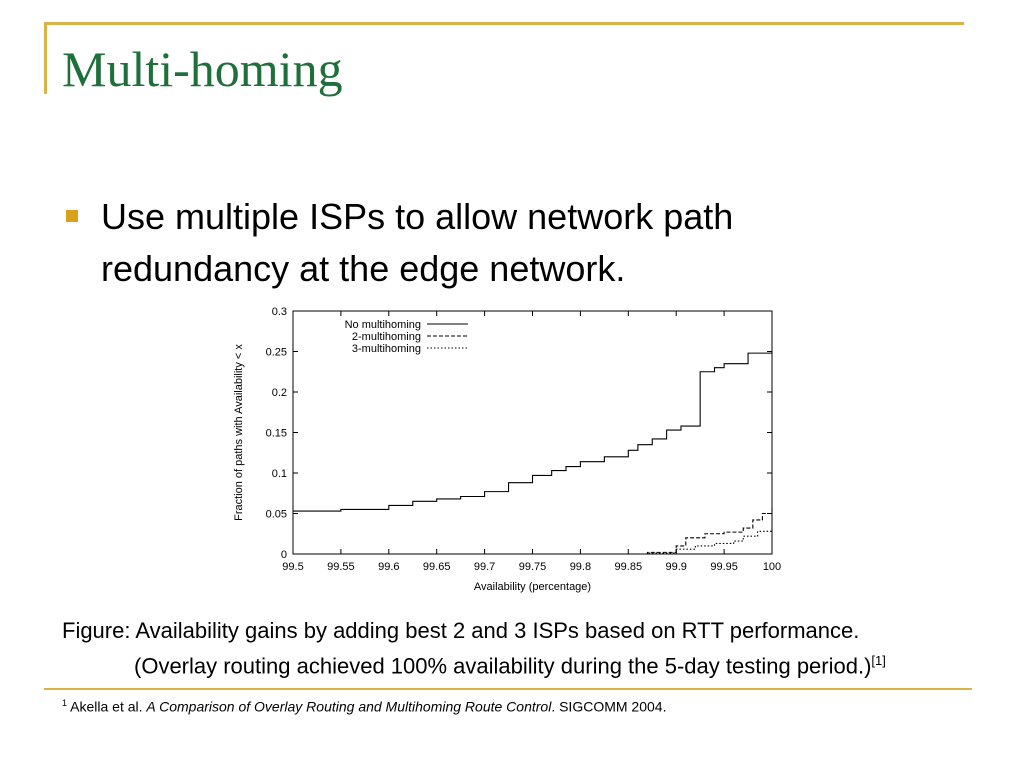 The width and height of the screenshot is (1024, 768). What do you see at coordinates (484, 567) in the screenshot?
I see `x-tick-label: 99.7` at bounding box center [484, 567].